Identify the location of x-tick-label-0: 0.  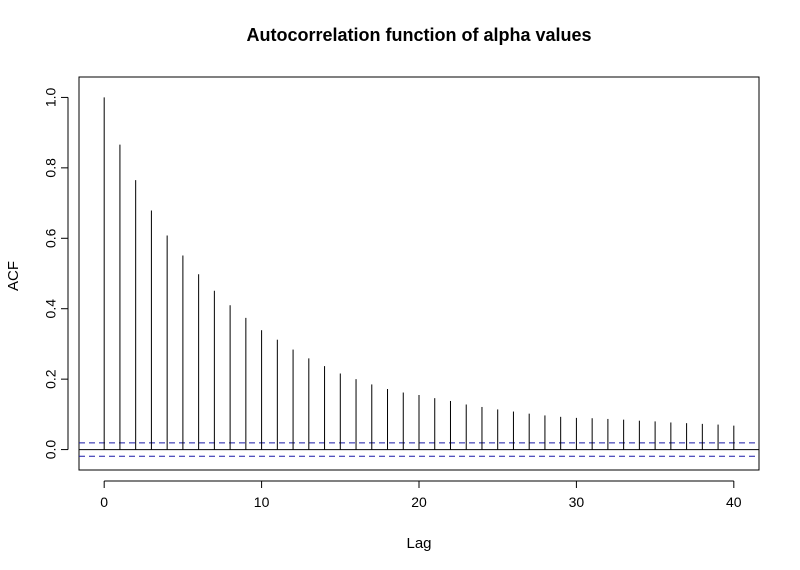
(104, 502).